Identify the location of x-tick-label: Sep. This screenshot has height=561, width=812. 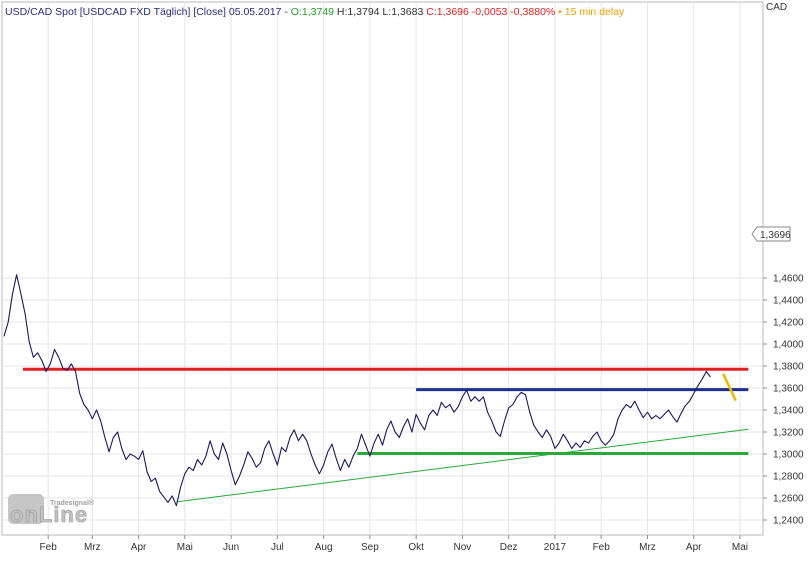
(370, 547).